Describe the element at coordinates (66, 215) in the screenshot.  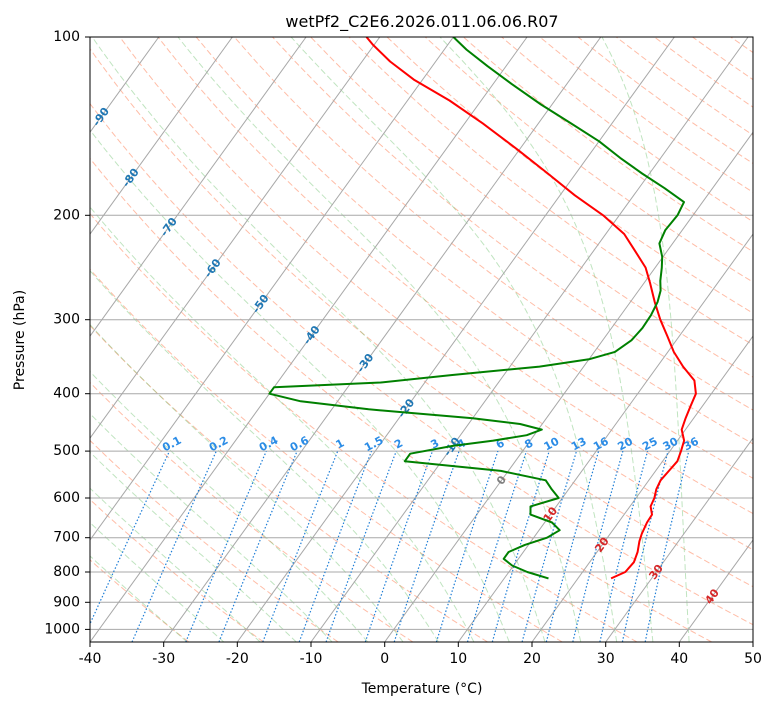
I see `y-tick-label: 200` at that location.